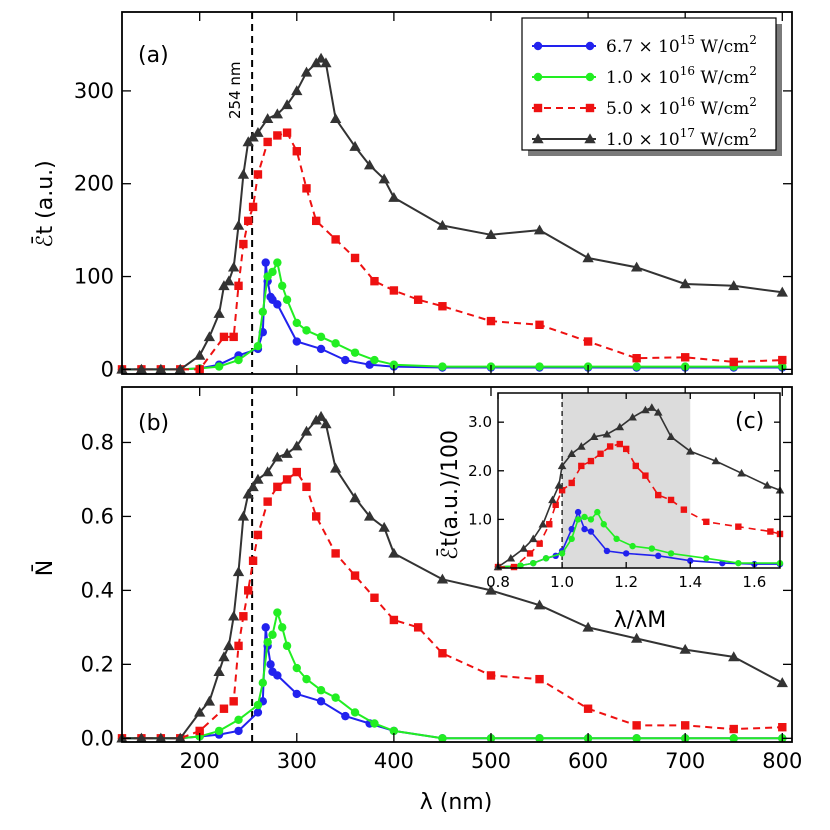 The image size is (830, 830). Describe the element at coordinates (394, 761) in the screenshot. I see `panel-b-xtick-label: 400` at that location.